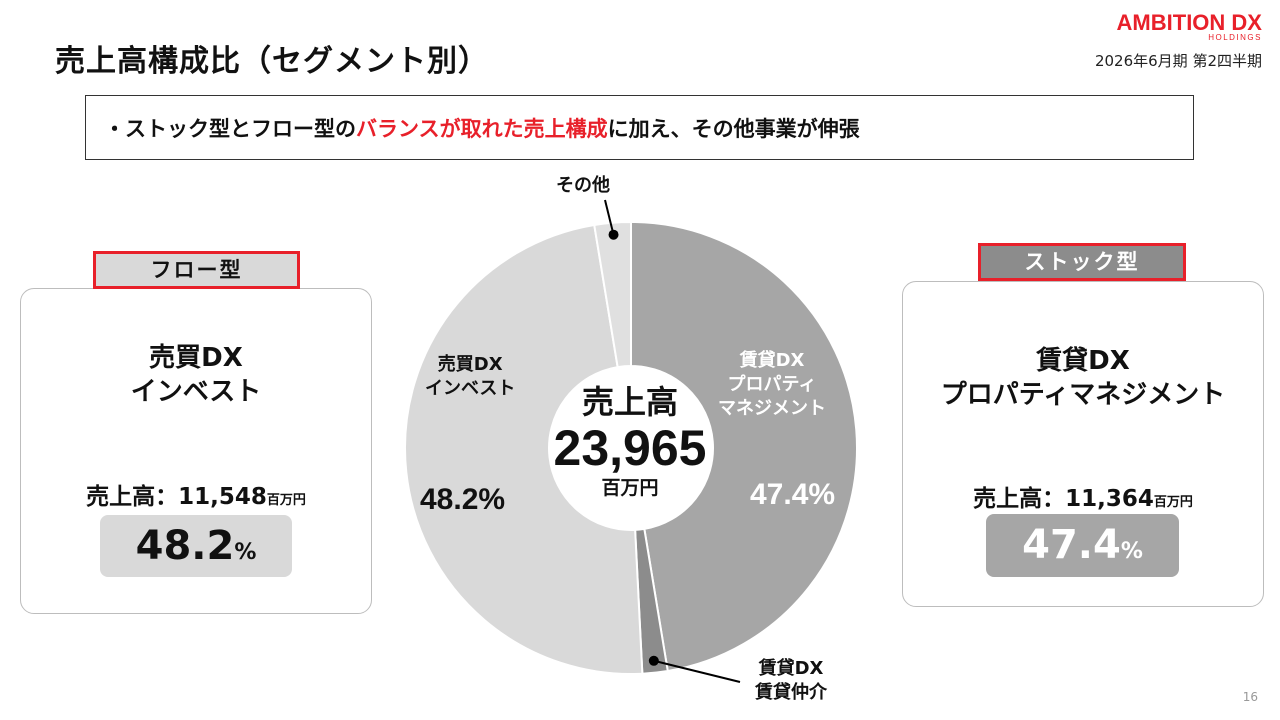  What do you see at coordinates (470, 388) in the screenshot?
I see `slice-label-line: インベスト` at bounding box center [470, 388].